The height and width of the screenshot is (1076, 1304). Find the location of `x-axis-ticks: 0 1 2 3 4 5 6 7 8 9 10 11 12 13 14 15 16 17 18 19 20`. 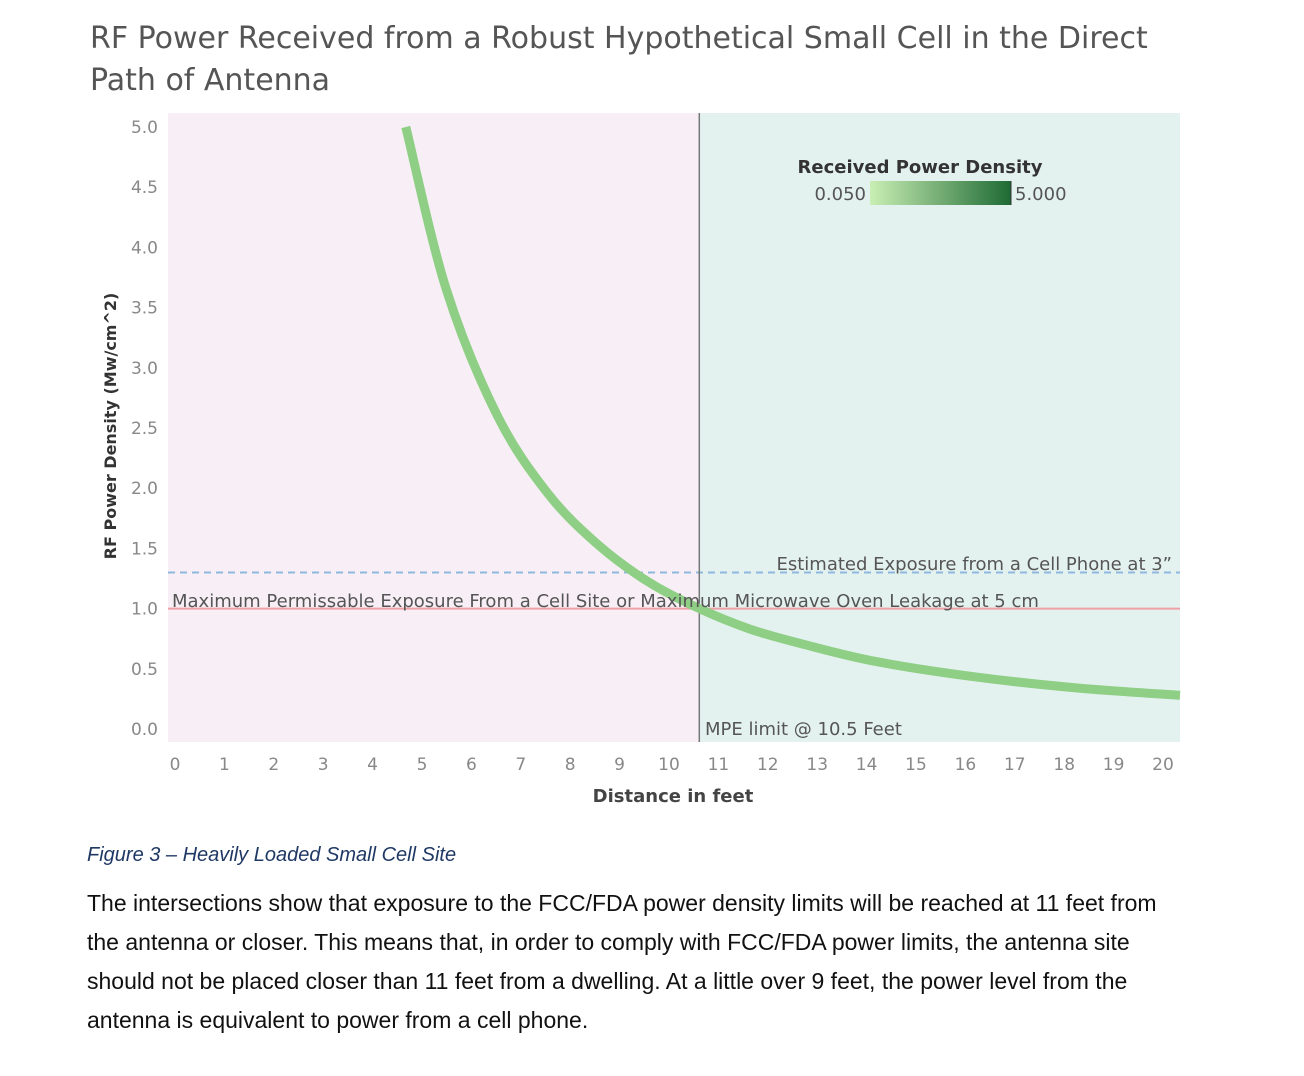

x-axis-ticks: 0 1 2 3 4 5 6 7 8 9 10 11 12 13 14 15 16 17 18 19 20 is located at coordinates (672, 765).